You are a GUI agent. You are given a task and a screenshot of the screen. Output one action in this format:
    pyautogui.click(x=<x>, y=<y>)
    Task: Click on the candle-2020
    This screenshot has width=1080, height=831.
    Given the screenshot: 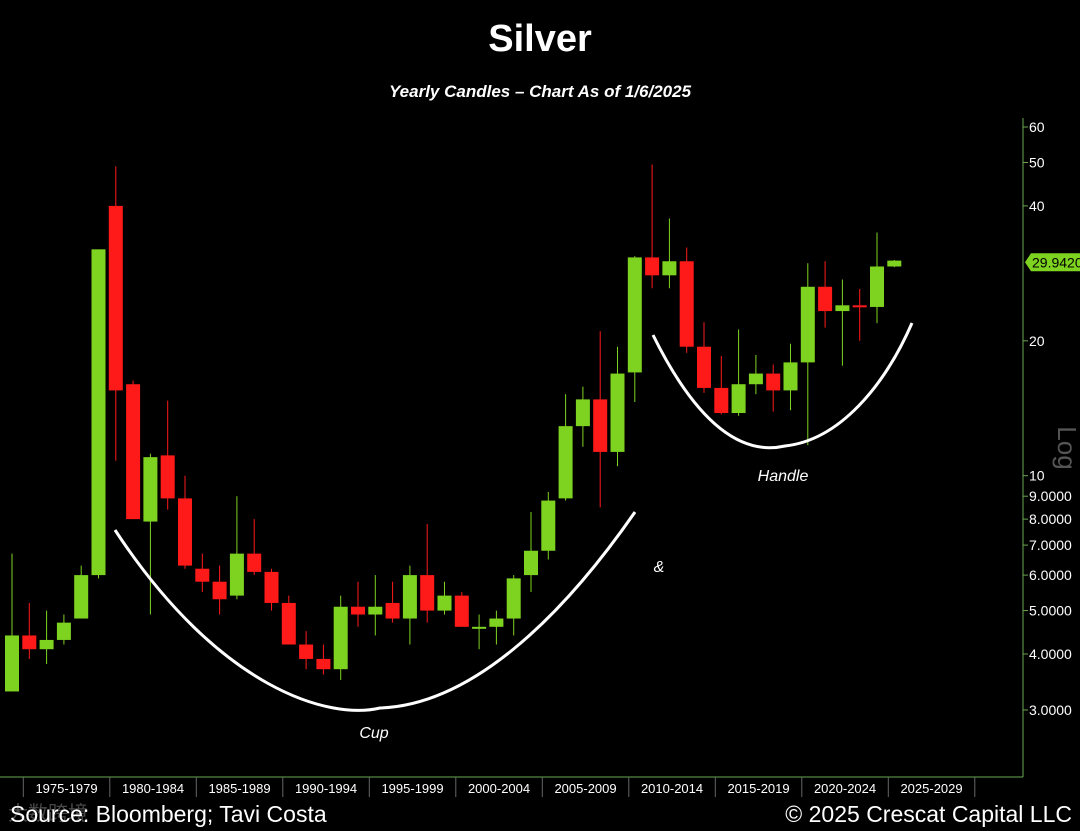 What is the action you would take?
    pyautogui.click(x=807, y=354)
    